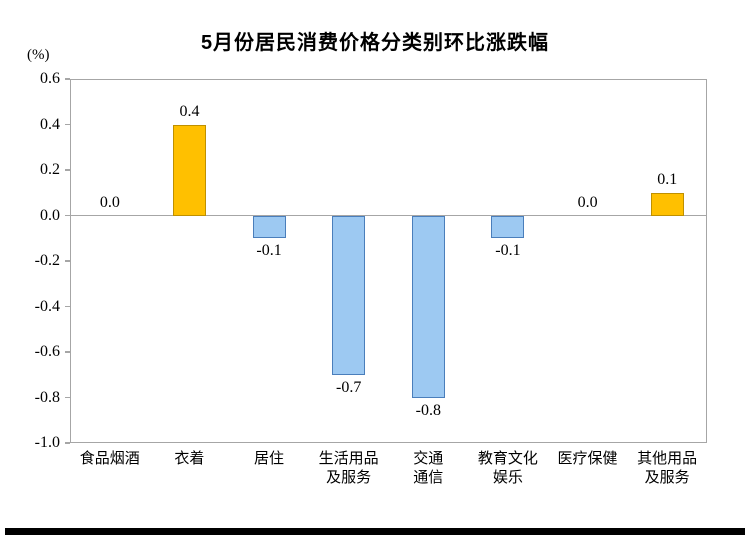 The image size is (750, 538). I want to click on y-tick-label: -0.8, so click(47, 397).